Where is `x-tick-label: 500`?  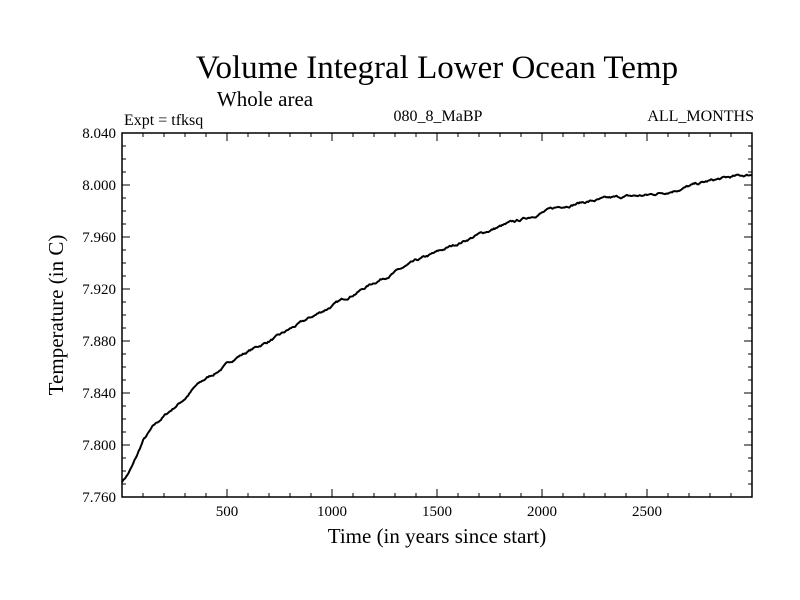
x-tick-label: 500 is located at coordinates (227, 512).